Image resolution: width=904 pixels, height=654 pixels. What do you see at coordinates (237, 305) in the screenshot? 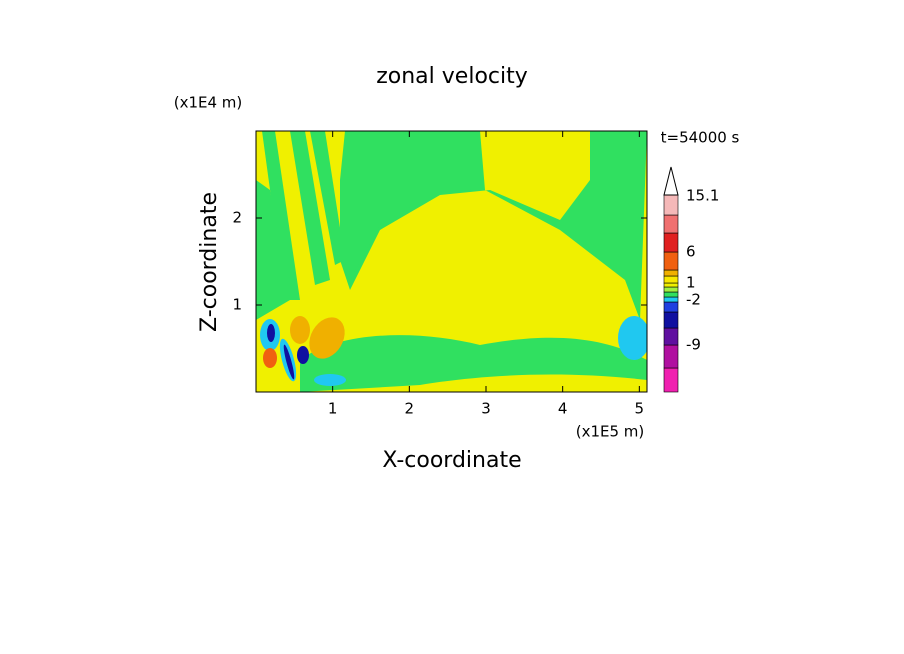
I see `y-tick-label: 1` at bounding box center [237, 305].